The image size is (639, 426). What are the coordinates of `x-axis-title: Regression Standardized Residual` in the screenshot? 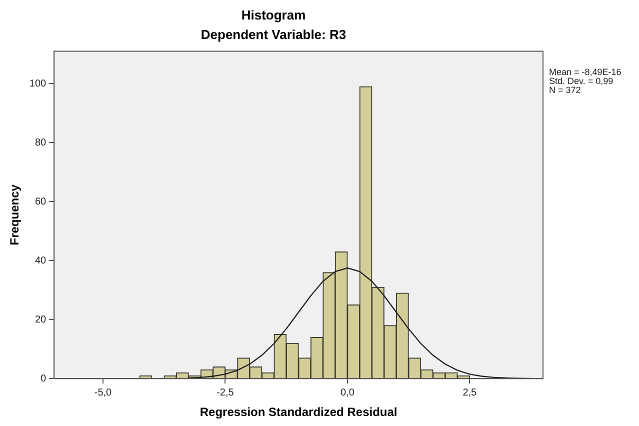 It's located at (299, 412).